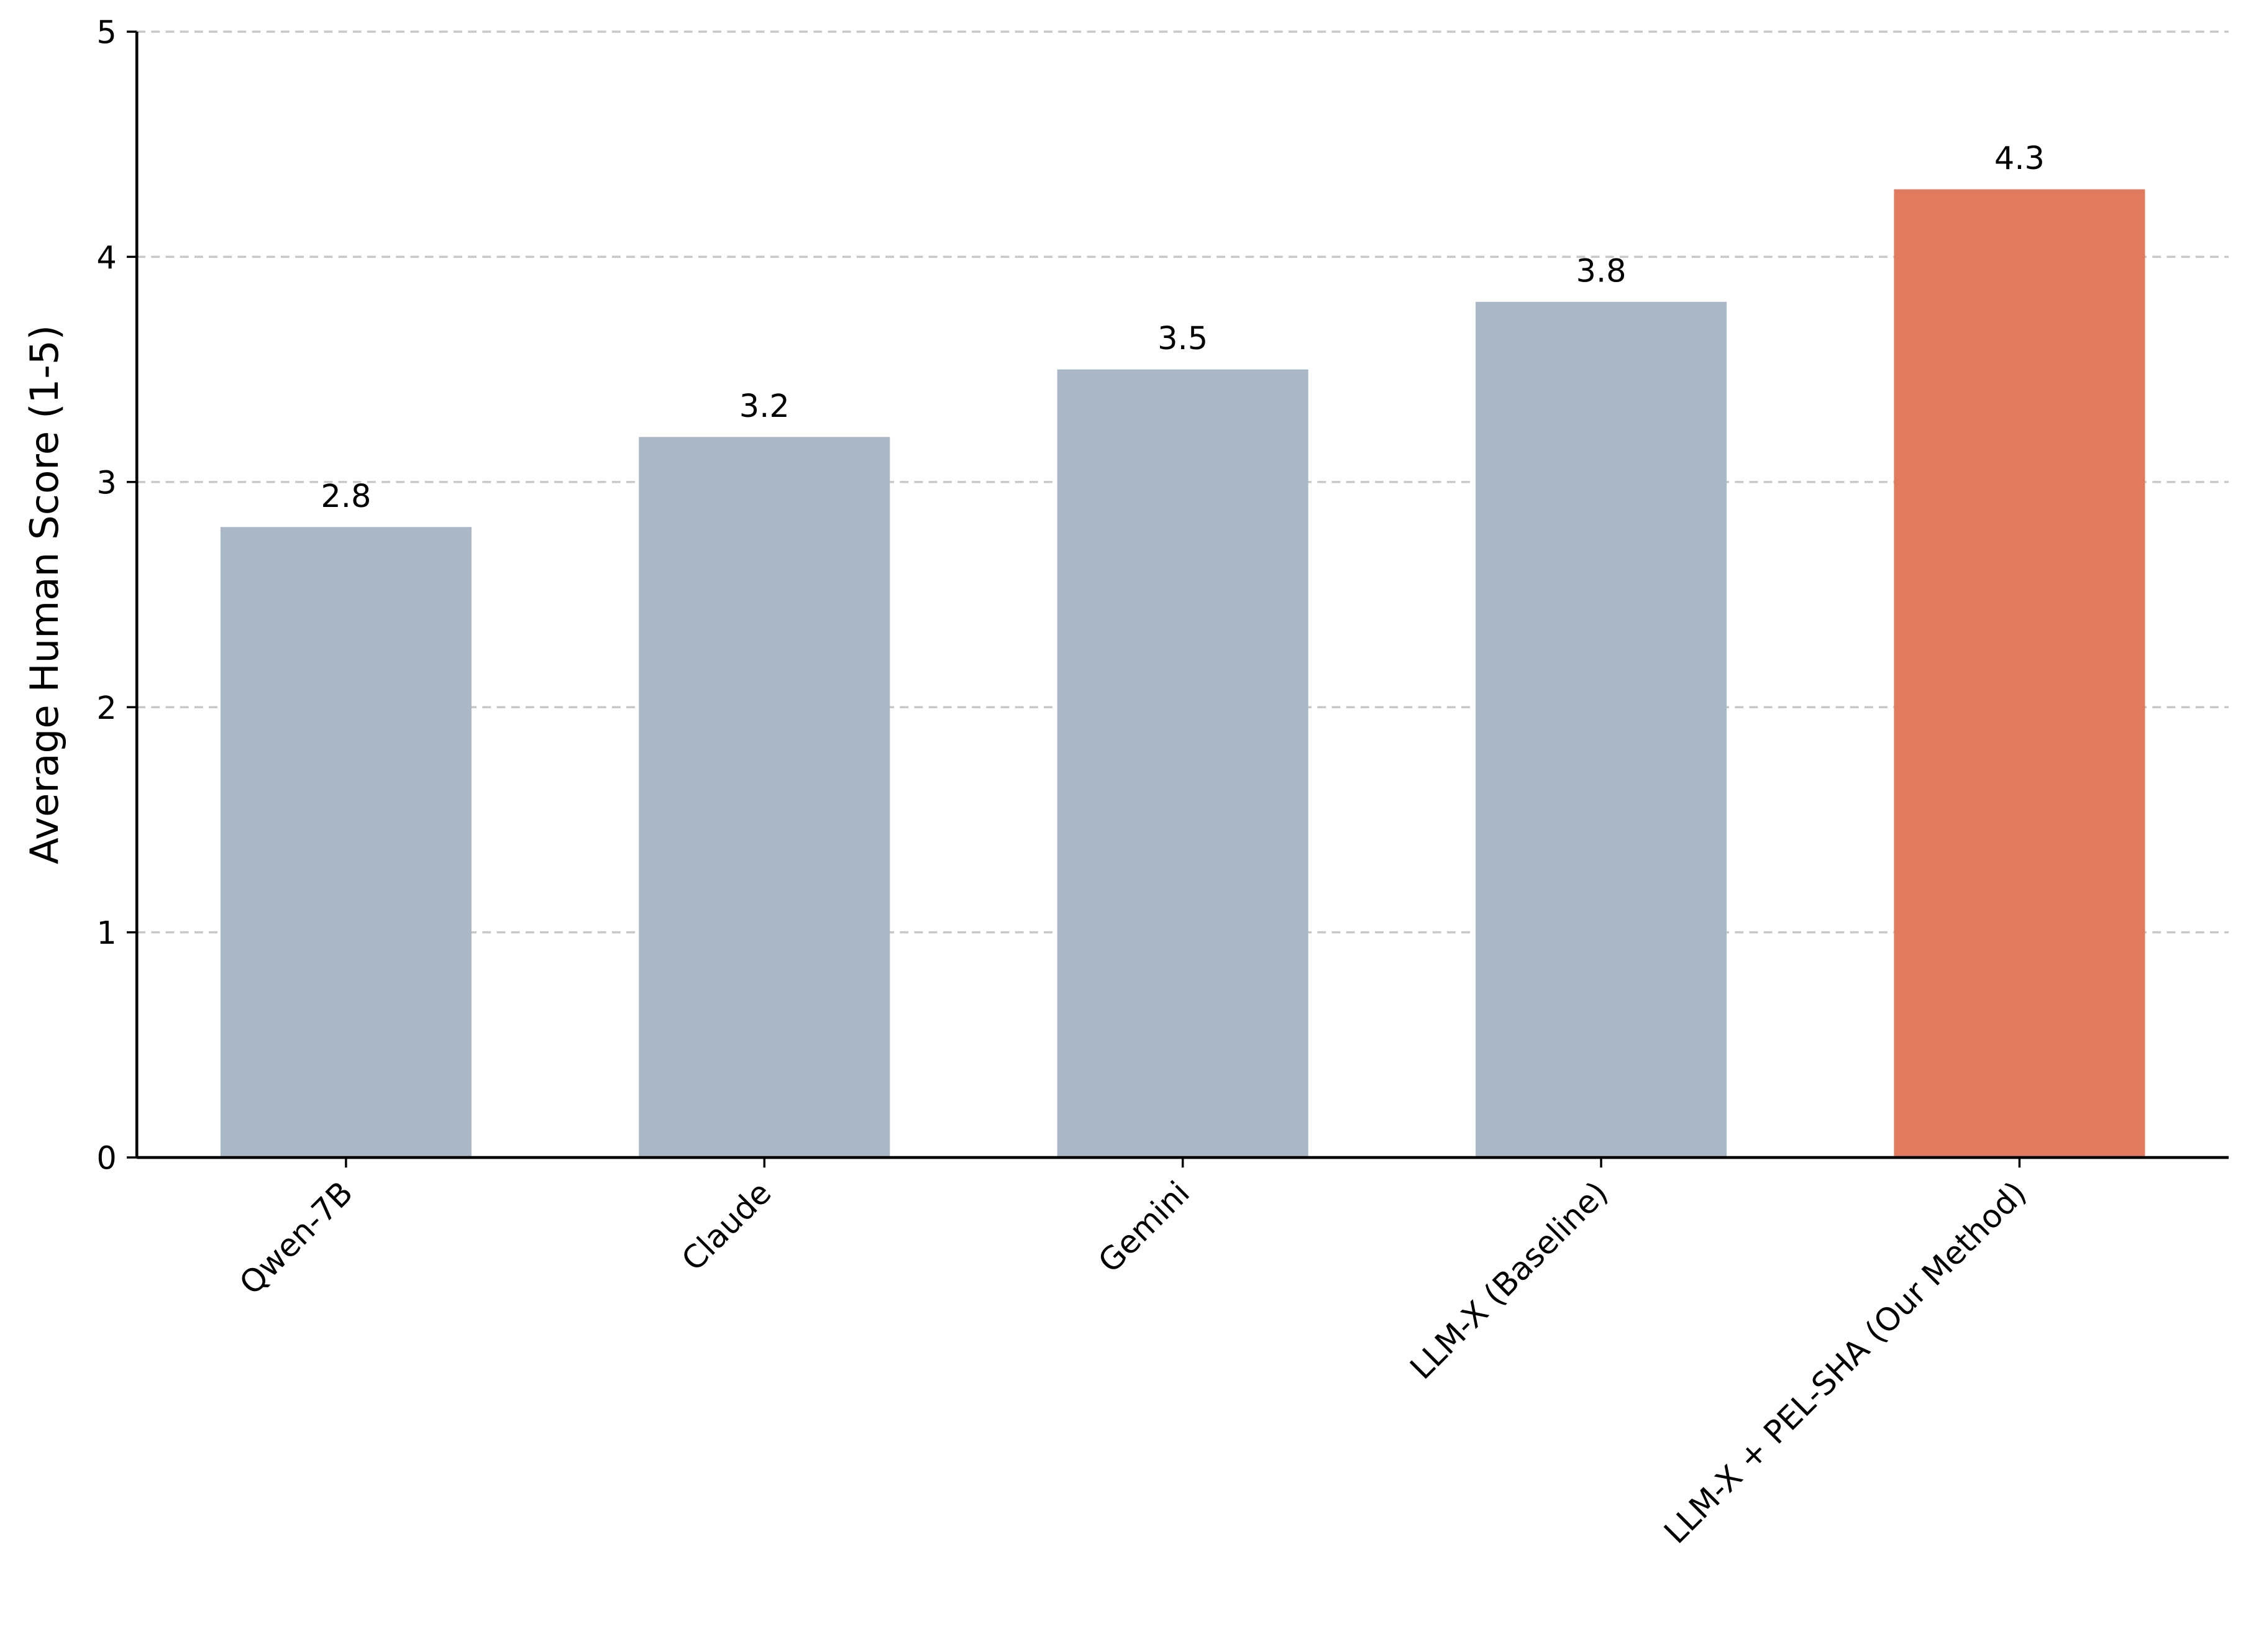  I want to click on y-tick-label: 4, so click(106, 258).